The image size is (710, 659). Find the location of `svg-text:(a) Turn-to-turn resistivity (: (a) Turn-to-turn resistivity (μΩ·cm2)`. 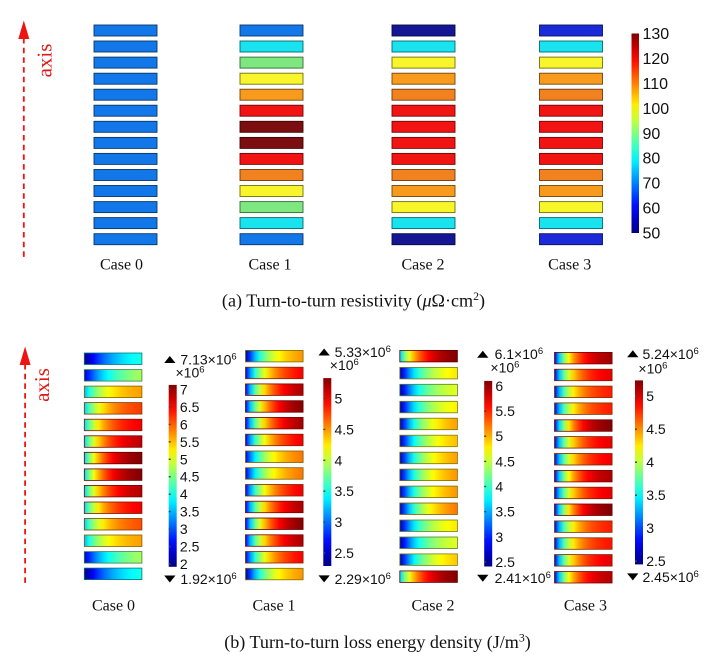

svg-text:(a) Turn-to-turn resistivity (: (a) Turn-to-turn resistivity (μΩ·cm2) is located at coordinates (353, 300).